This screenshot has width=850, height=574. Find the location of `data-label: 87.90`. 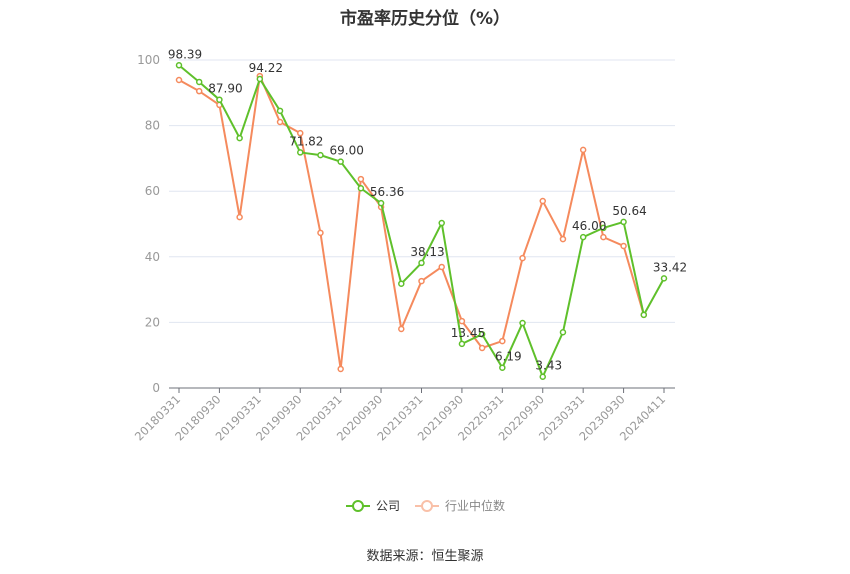

data-label: 87.90 is located at coordinates (225, 89).